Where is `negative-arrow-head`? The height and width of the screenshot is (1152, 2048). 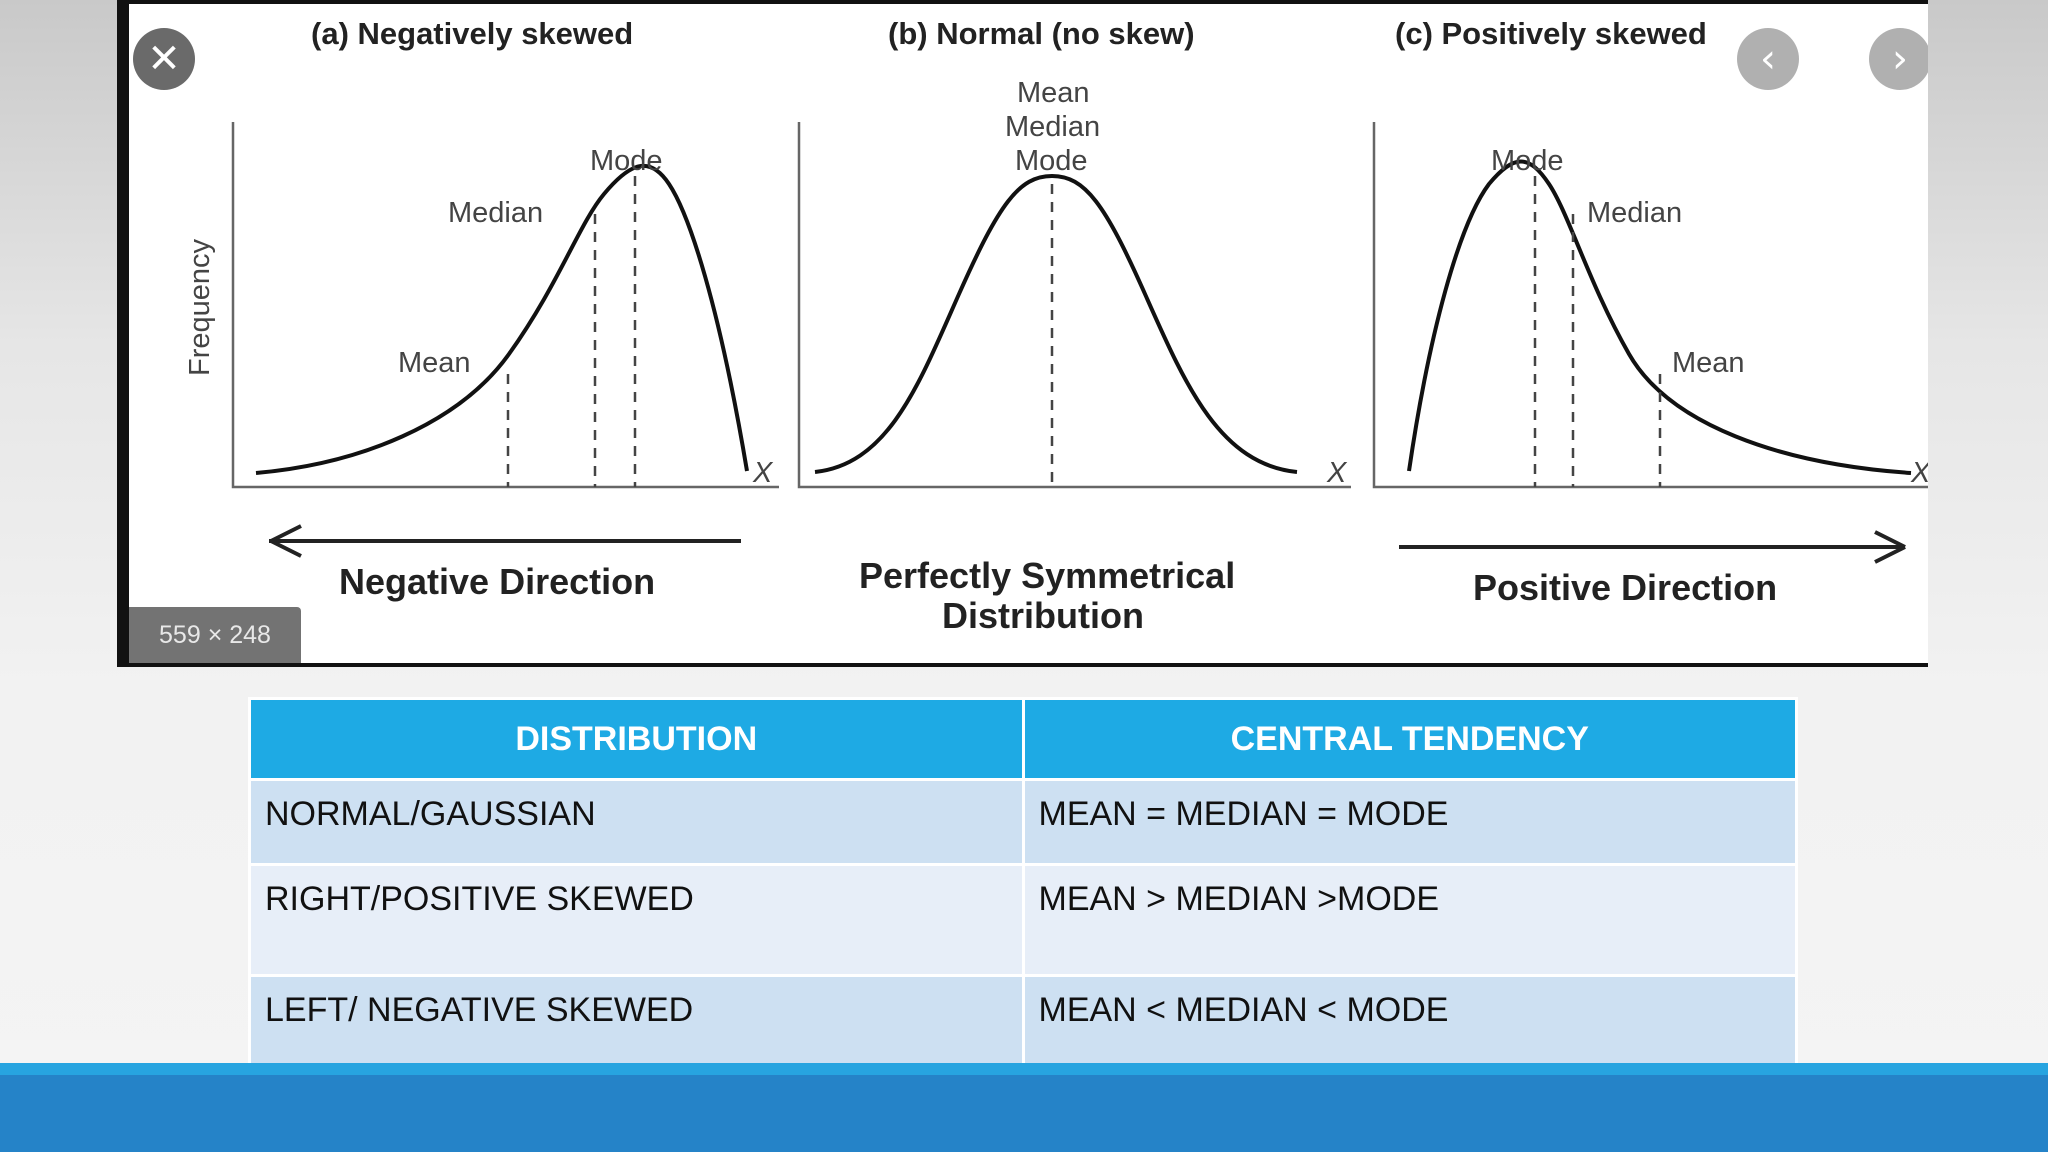 negative-arrow-head is located at coordinates (286, 541).